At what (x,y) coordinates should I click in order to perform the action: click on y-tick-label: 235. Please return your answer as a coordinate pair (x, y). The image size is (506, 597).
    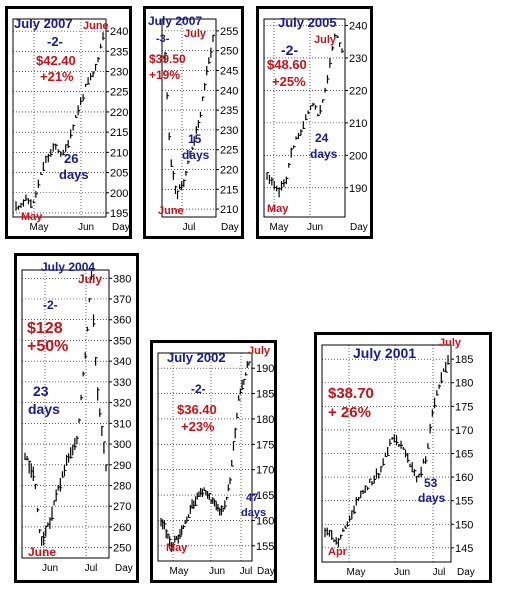
    Looking at the image, I should click on (119, 52).